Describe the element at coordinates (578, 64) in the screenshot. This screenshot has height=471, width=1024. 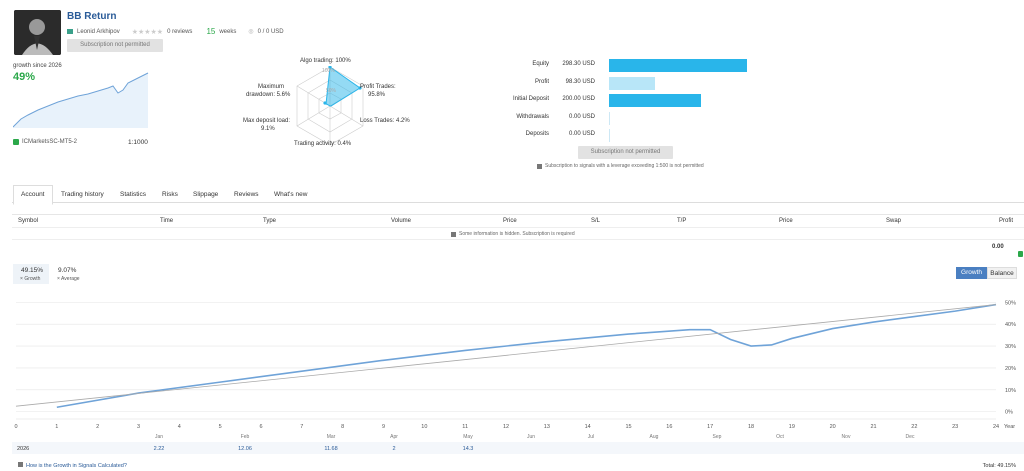
I see `stat-value: 298.30 USD` at that location.